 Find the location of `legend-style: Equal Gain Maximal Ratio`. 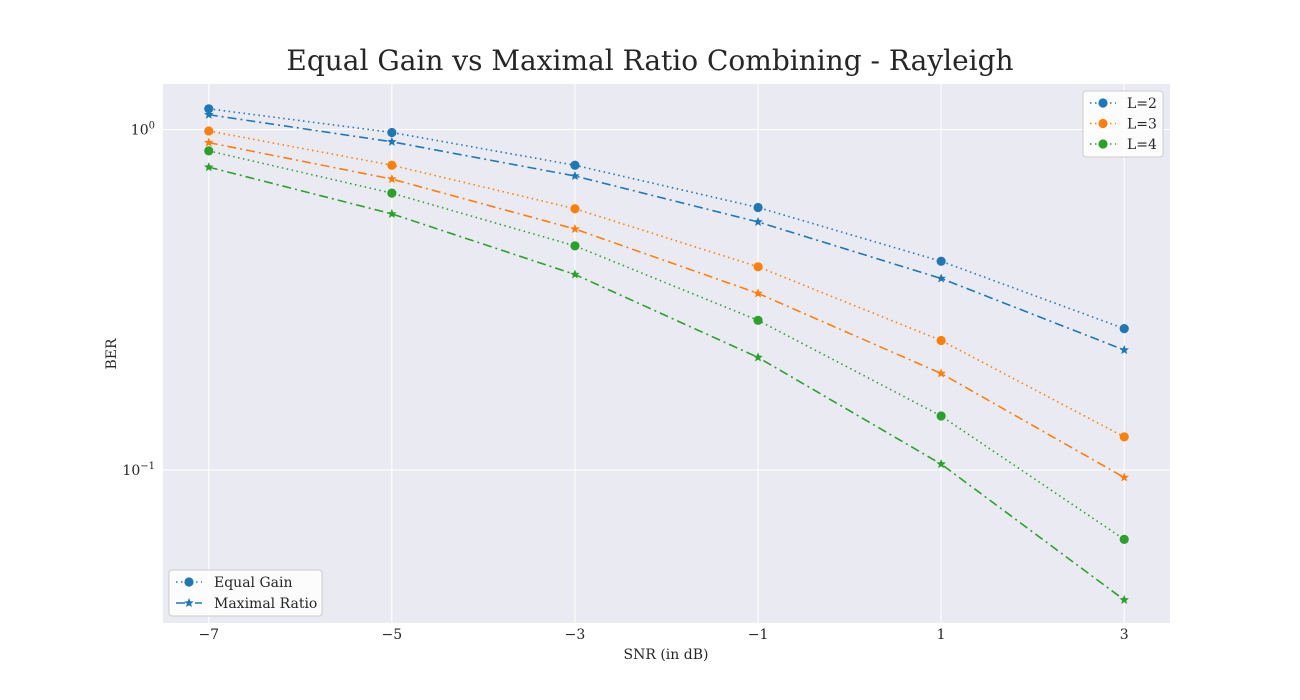

legend-style: Equal Gain Maximal Ratio is located at coordinates (245, 593).